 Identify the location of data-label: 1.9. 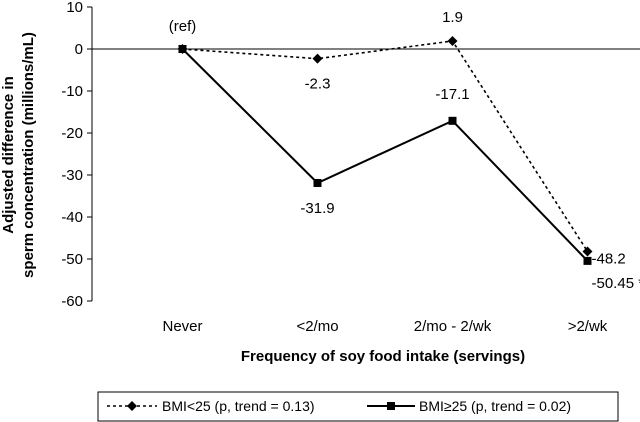
(452, 17).